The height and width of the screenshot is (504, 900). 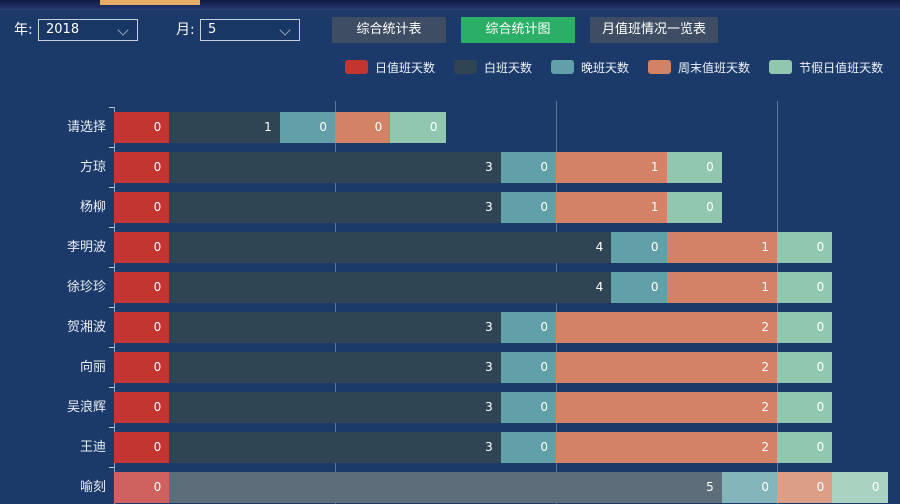 What do you see at coordinates (86, 407) in the screenshot?
I see `category-label: 吴浪辉` at bounding box center [86, 407].